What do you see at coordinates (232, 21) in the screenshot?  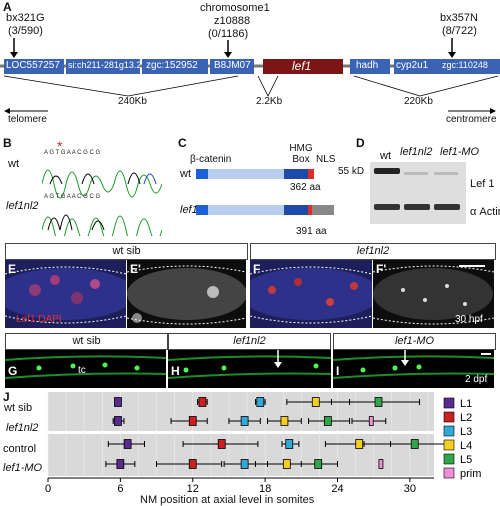 I see `marker-2-name: z10888` at bounding box center [232, 21].